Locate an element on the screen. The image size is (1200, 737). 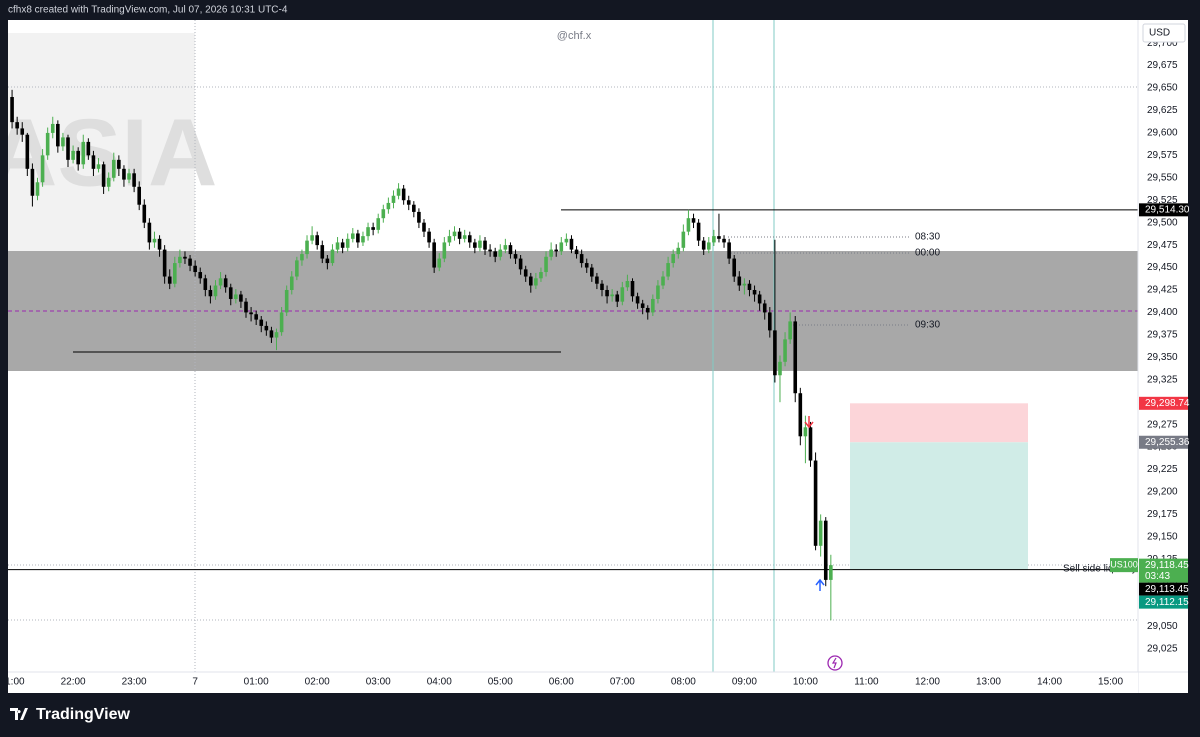
event-icon is located at coordinates (835, 663).